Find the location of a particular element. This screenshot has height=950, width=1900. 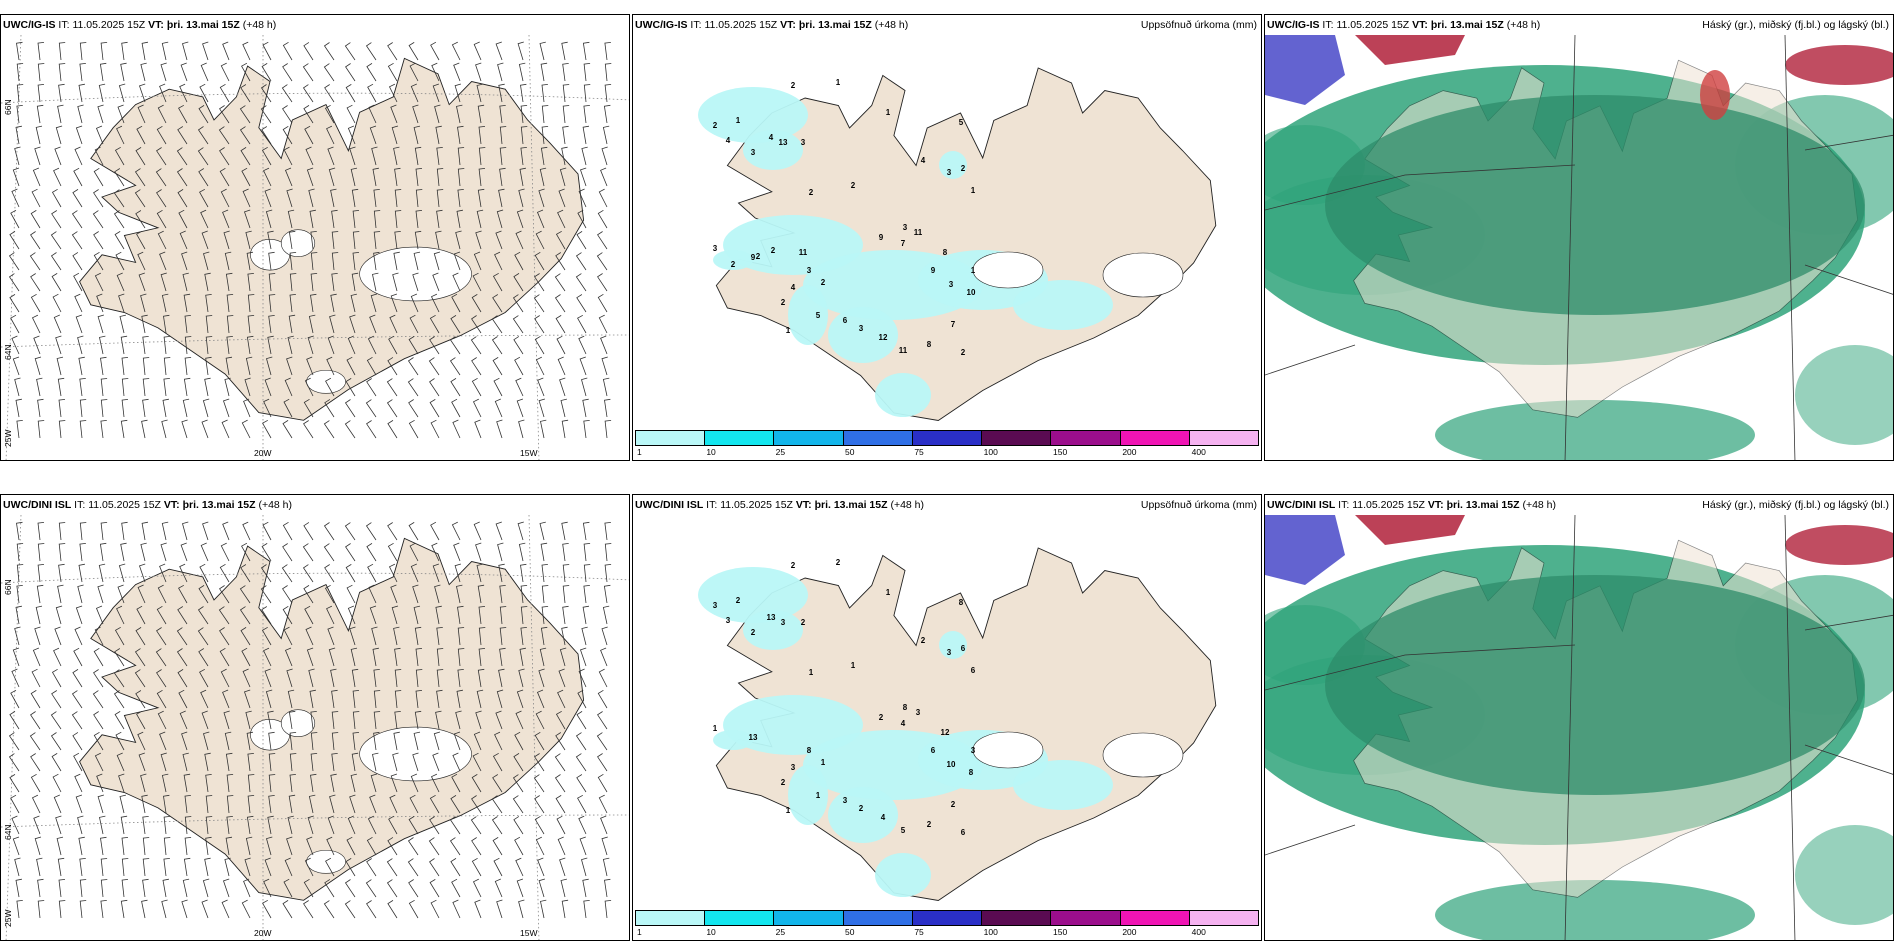

colorbar-tick-label: 50 is located at coordinates (850, 452).